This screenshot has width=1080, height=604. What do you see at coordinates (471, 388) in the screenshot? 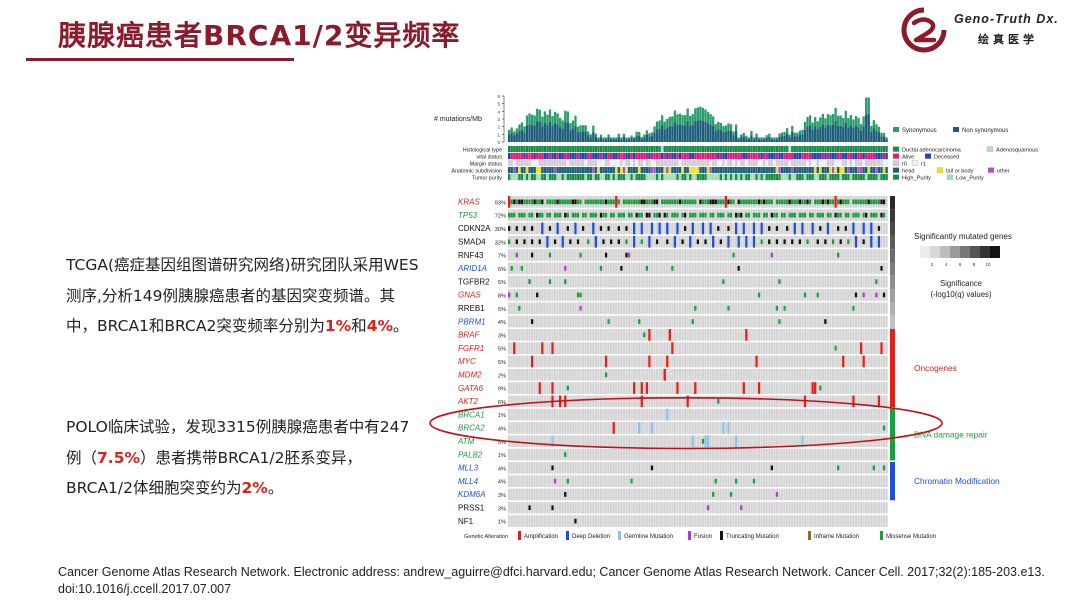
I see `gene-label-gata6: GATA6` at bounding box center [471, 388].